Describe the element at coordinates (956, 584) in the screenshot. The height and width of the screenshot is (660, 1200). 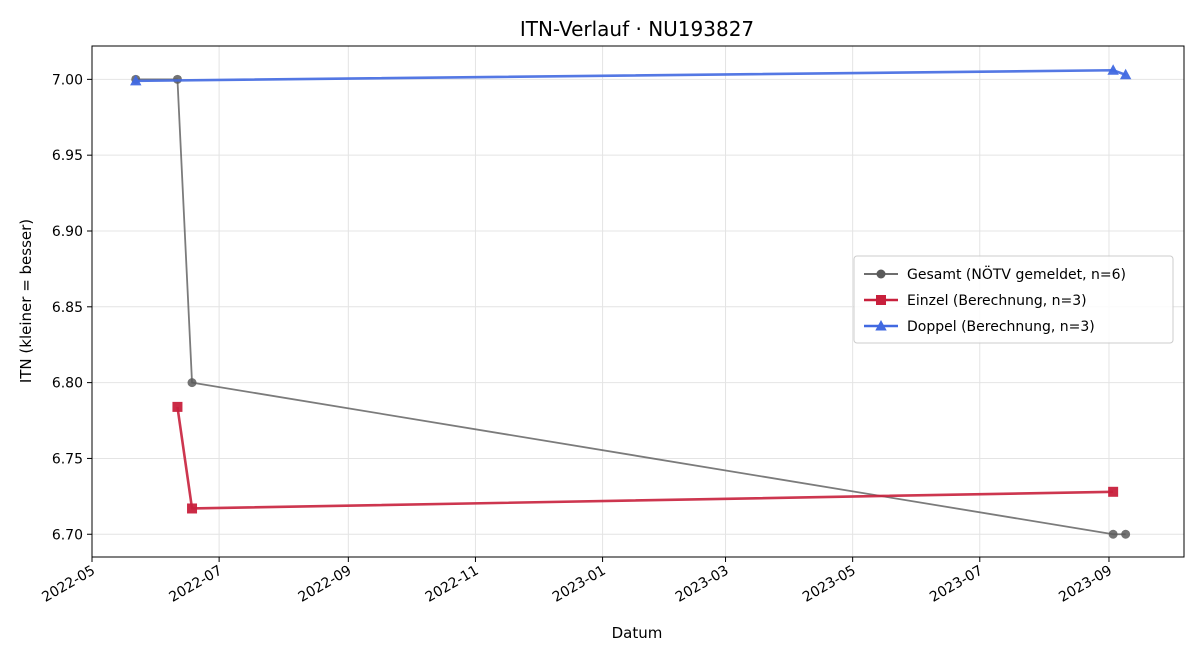
I see `x-tick-label: 2023-07` at that location.